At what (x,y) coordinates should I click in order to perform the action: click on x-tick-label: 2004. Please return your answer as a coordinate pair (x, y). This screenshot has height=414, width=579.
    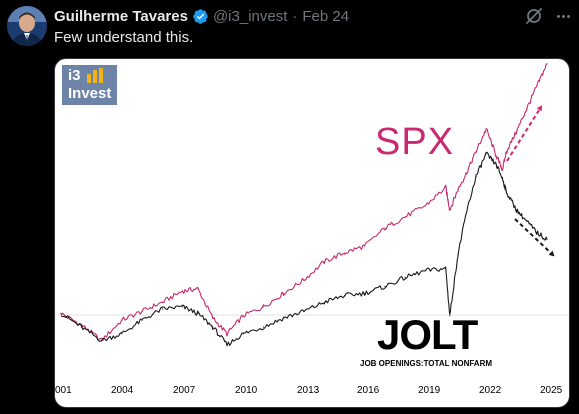
    Looking at the image, I should click on (122, 390).